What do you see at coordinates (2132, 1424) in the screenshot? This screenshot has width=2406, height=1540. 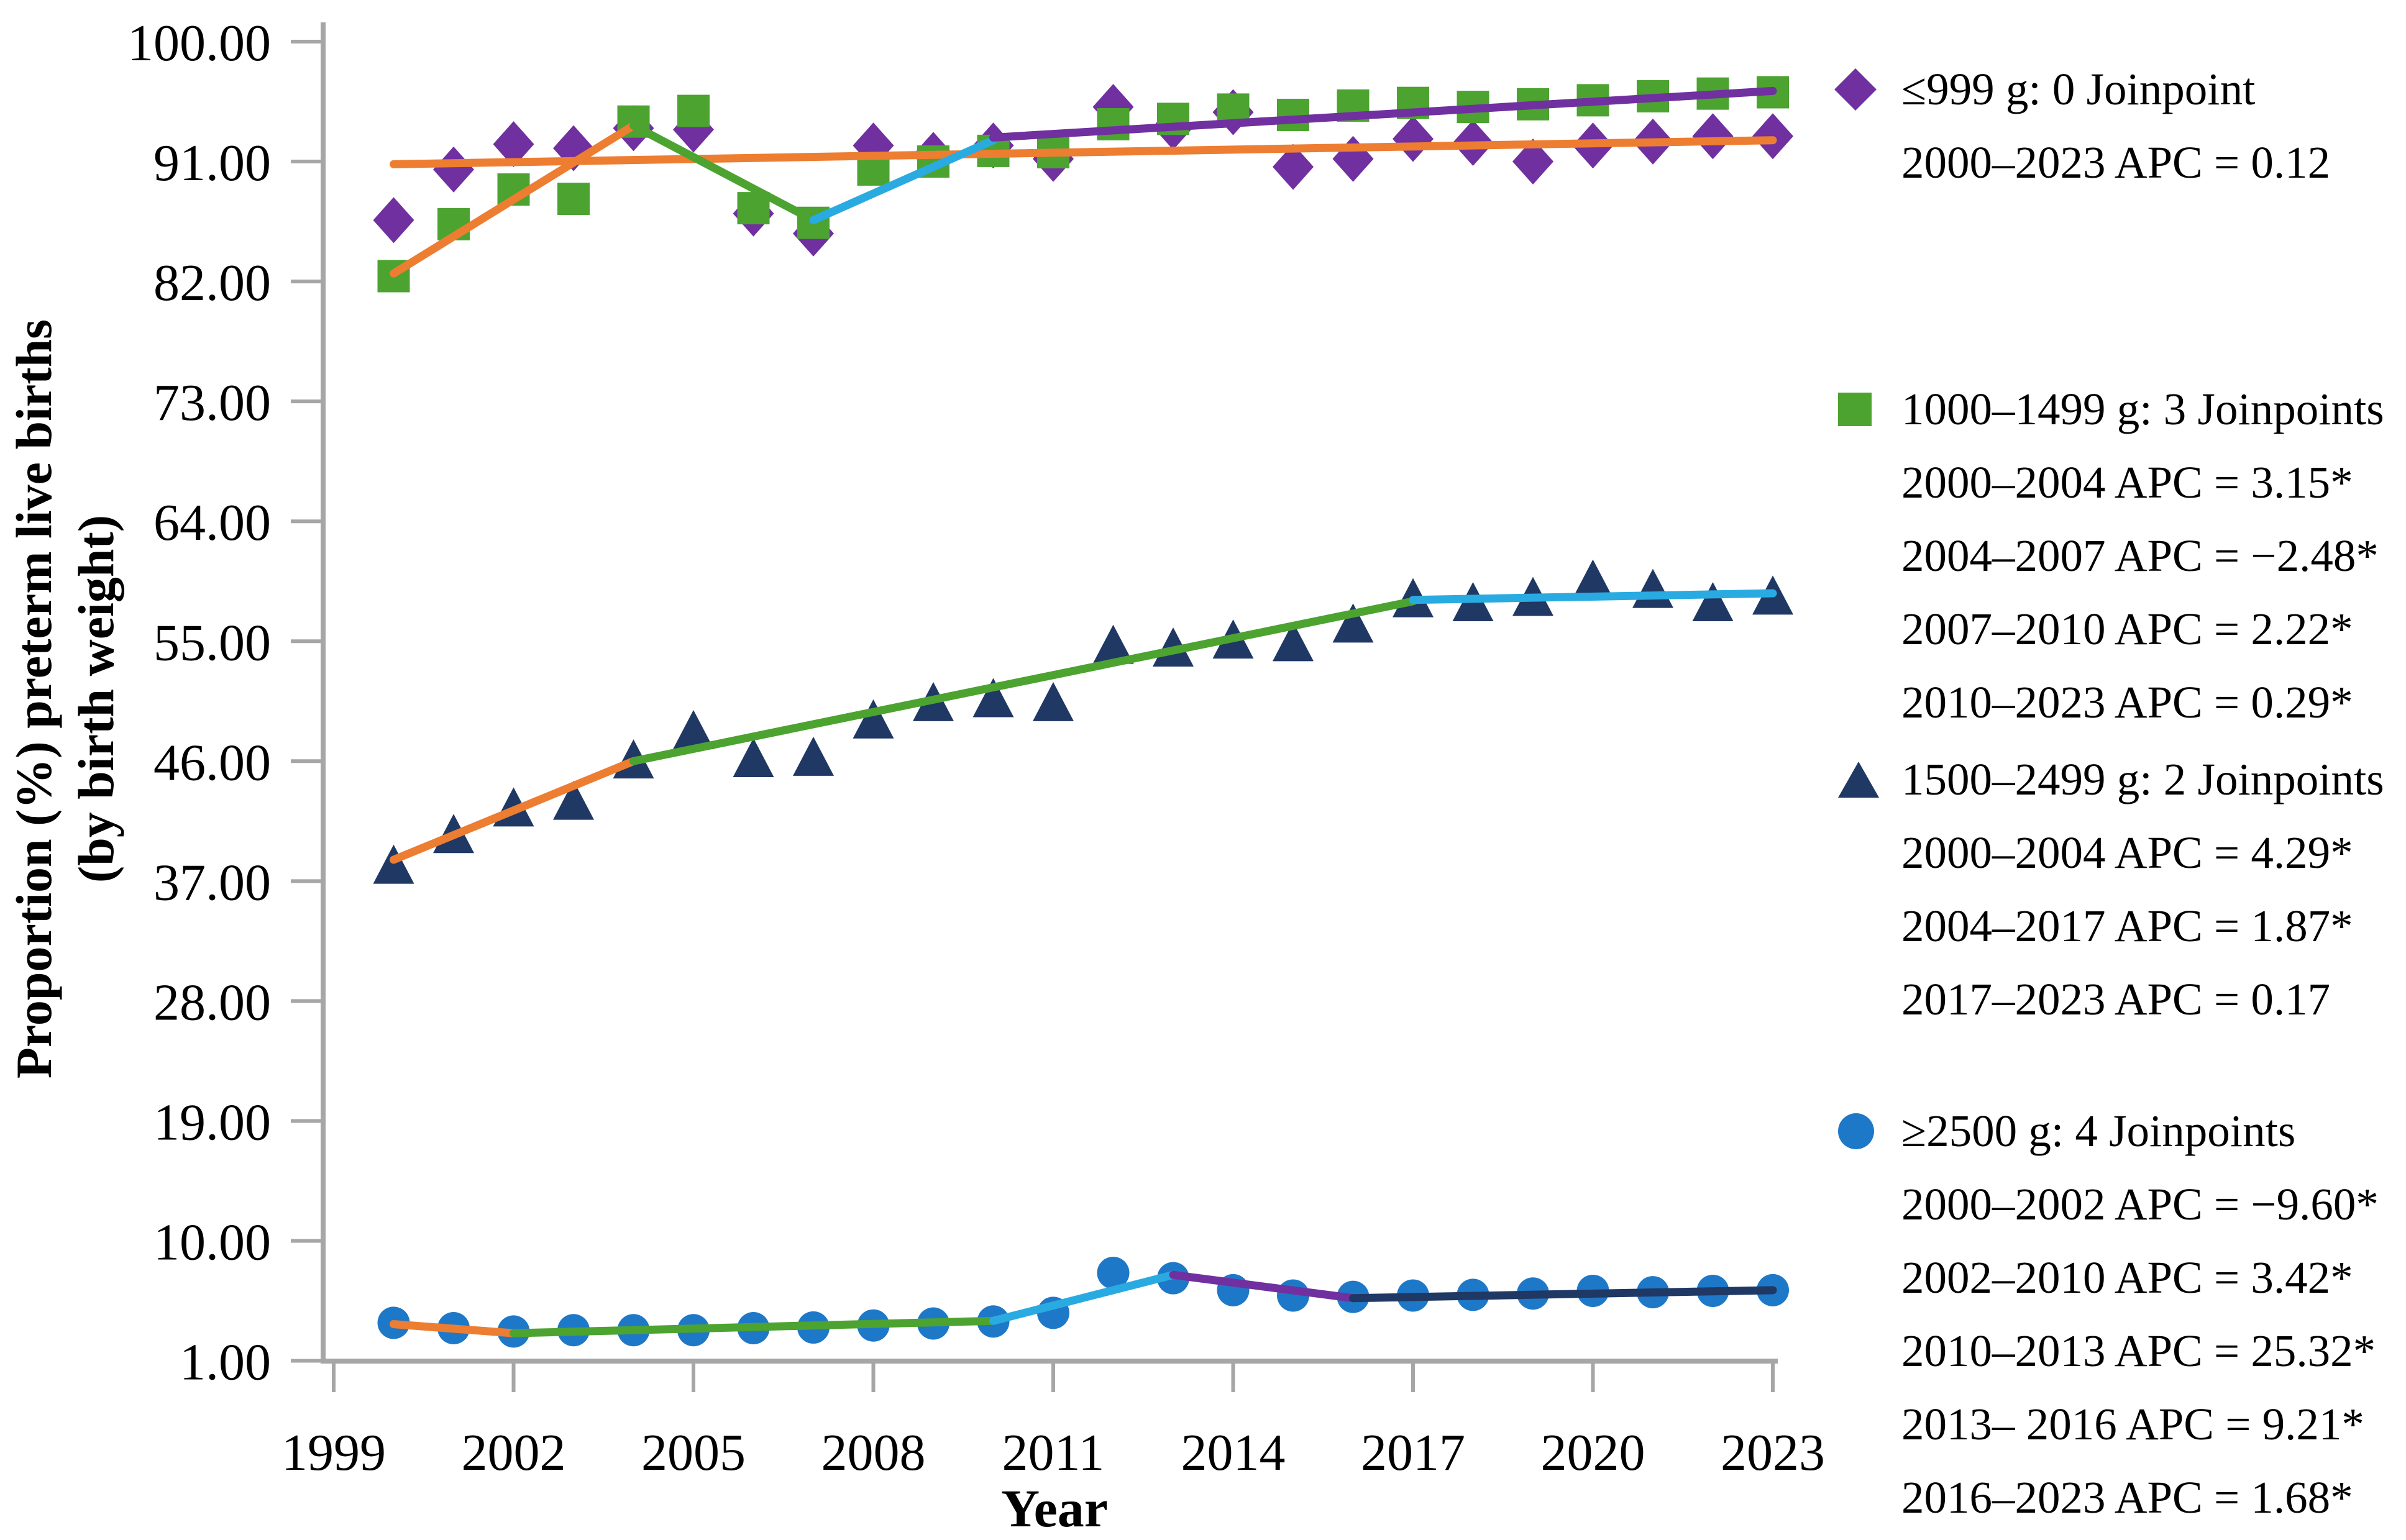 I see `legend-apc-line: 2013– 2016 APC = 9.21*` at bounding box center [2132, 1424].